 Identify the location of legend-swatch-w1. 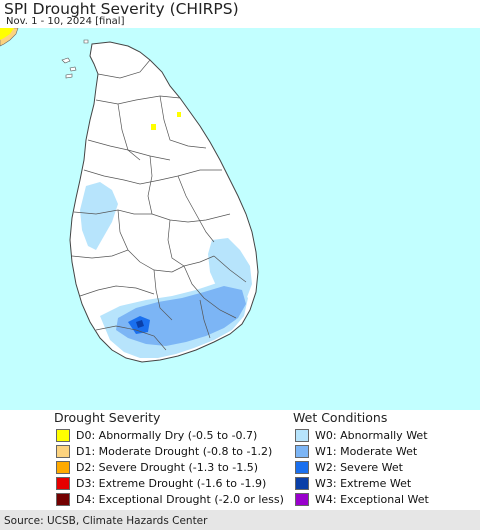
(302, 451).